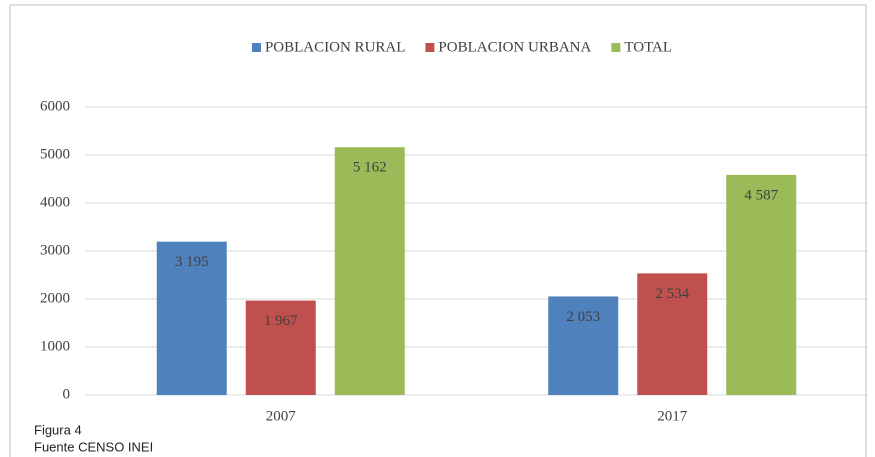  Describe the element at coordinates (67, 394) in the screenshot. I see `y-tick-label: 0` at that location.